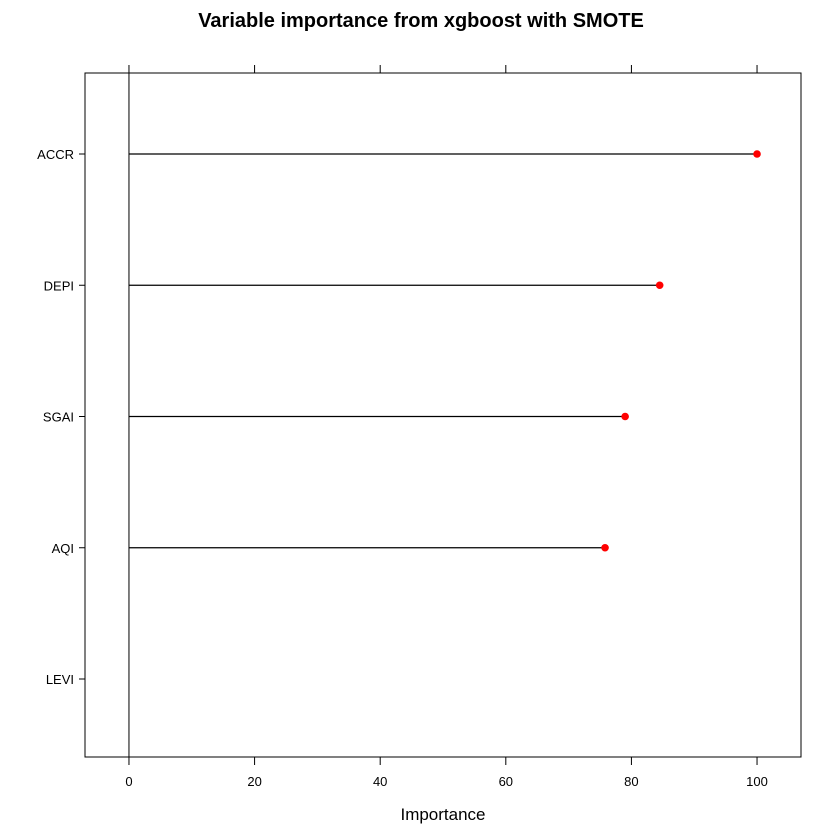 Image resolution: width=840 pixels, height=840 pixels. What do you see at coordinates (506, 781) in the screenshot?
I see `x-tick-label: 60` at bounding box center [506, 781].